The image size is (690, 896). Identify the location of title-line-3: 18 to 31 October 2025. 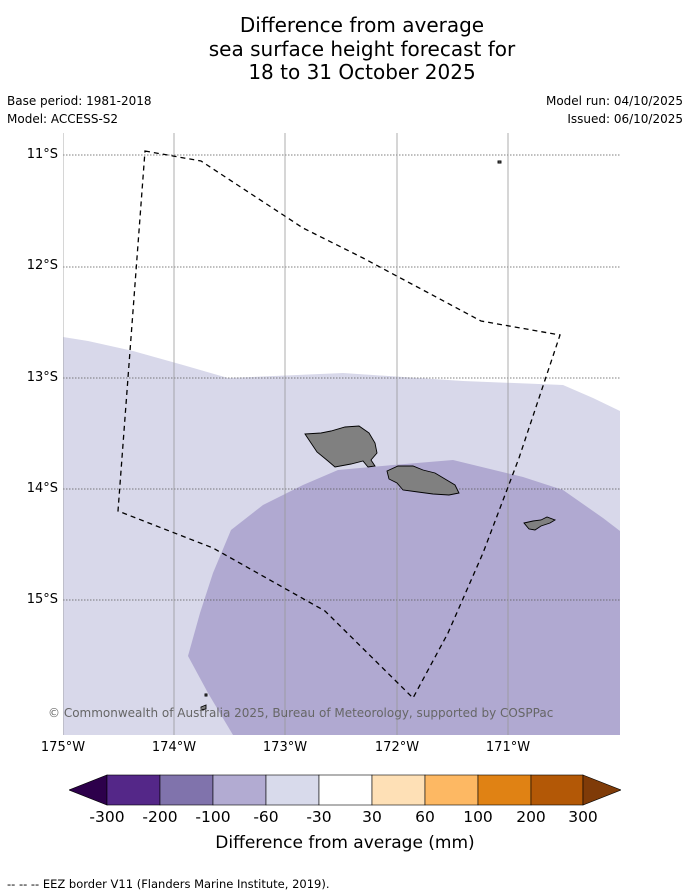
(362, 72).